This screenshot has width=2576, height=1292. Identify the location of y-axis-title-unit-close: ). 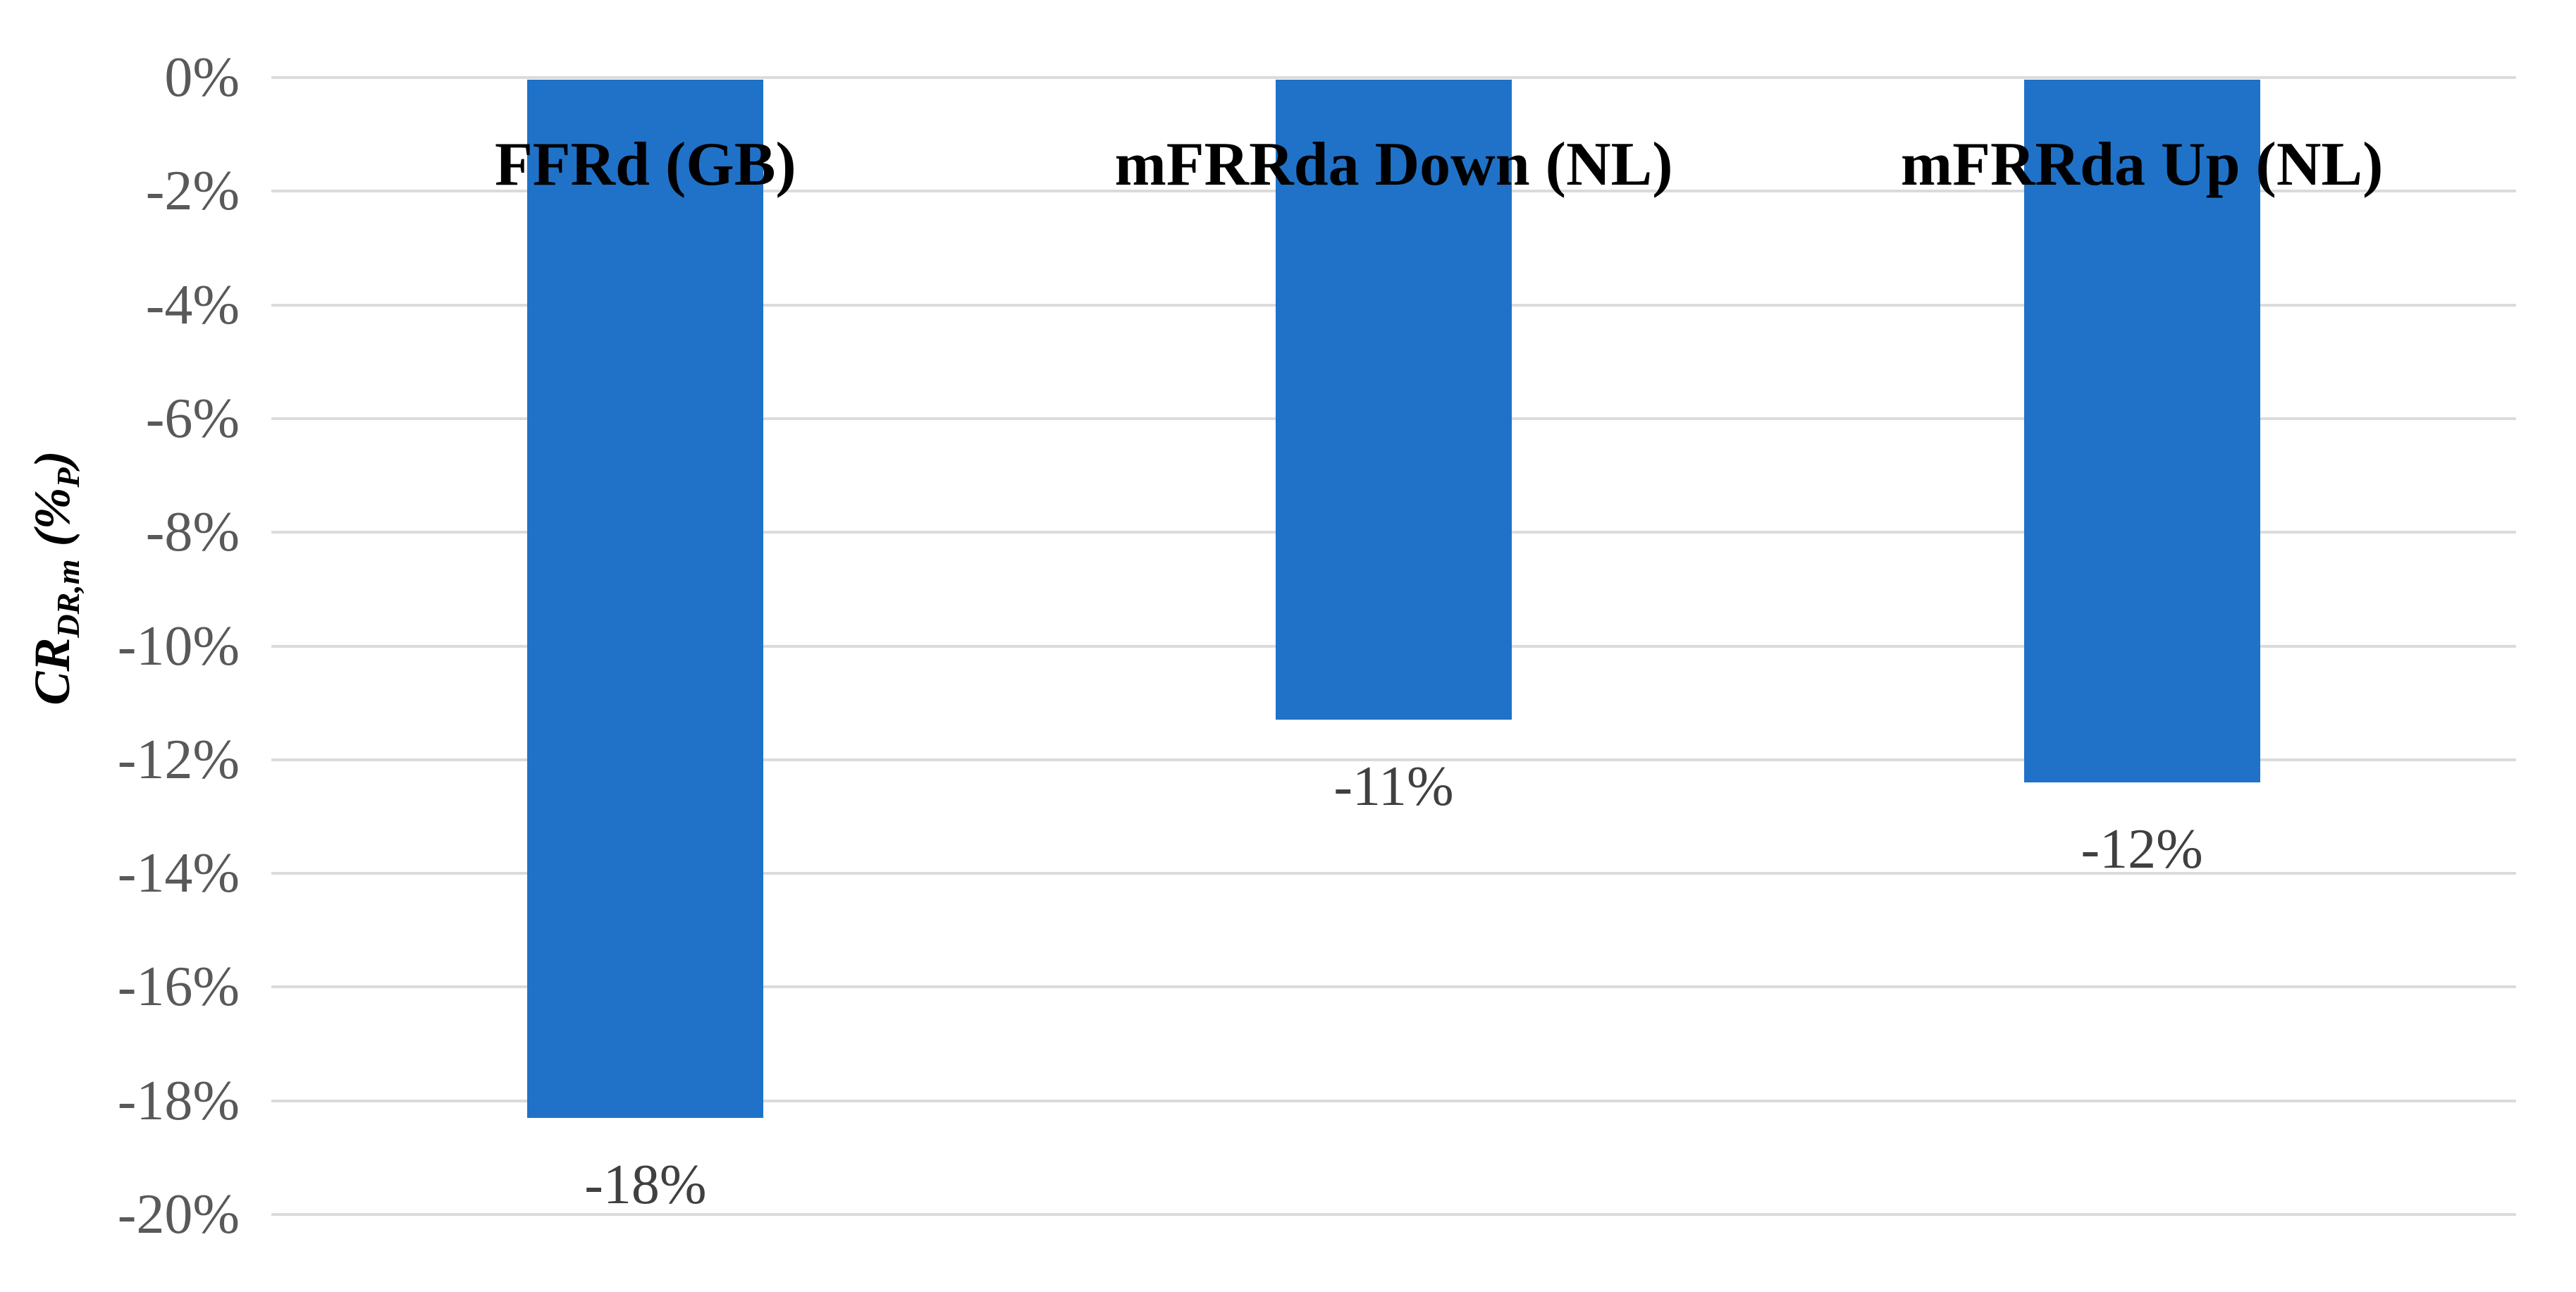
(52, 459).